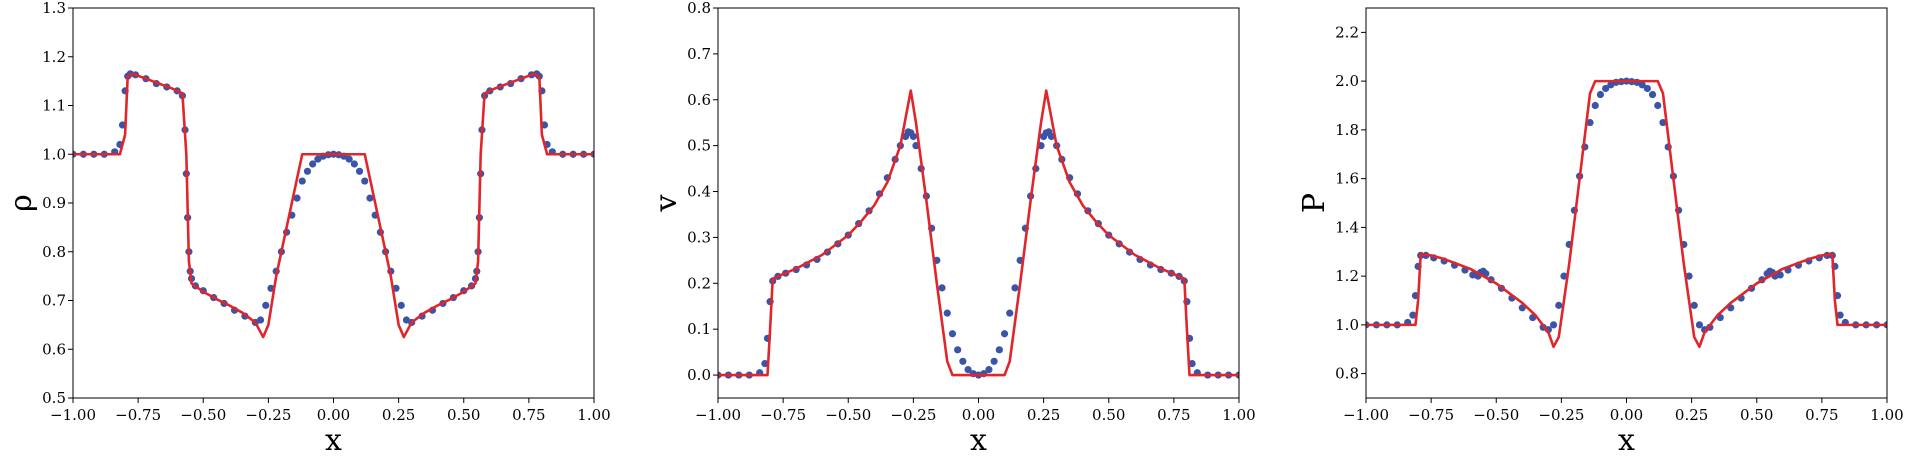  I want to click on y-tick-label: 0.3, so click(699, 237).